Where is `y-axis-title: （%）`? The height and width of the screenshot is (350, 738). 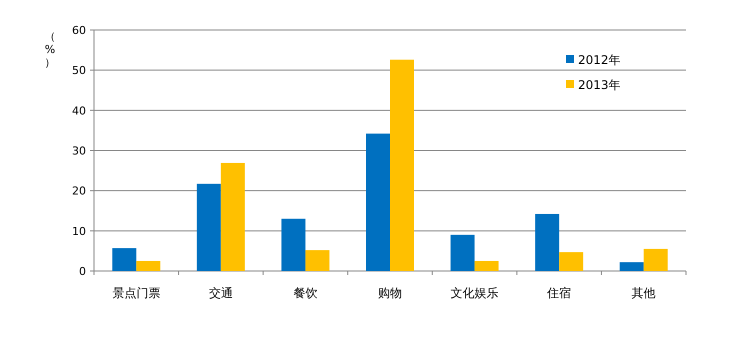
y-axis-title: （%） is located at coordinates (50, 49).